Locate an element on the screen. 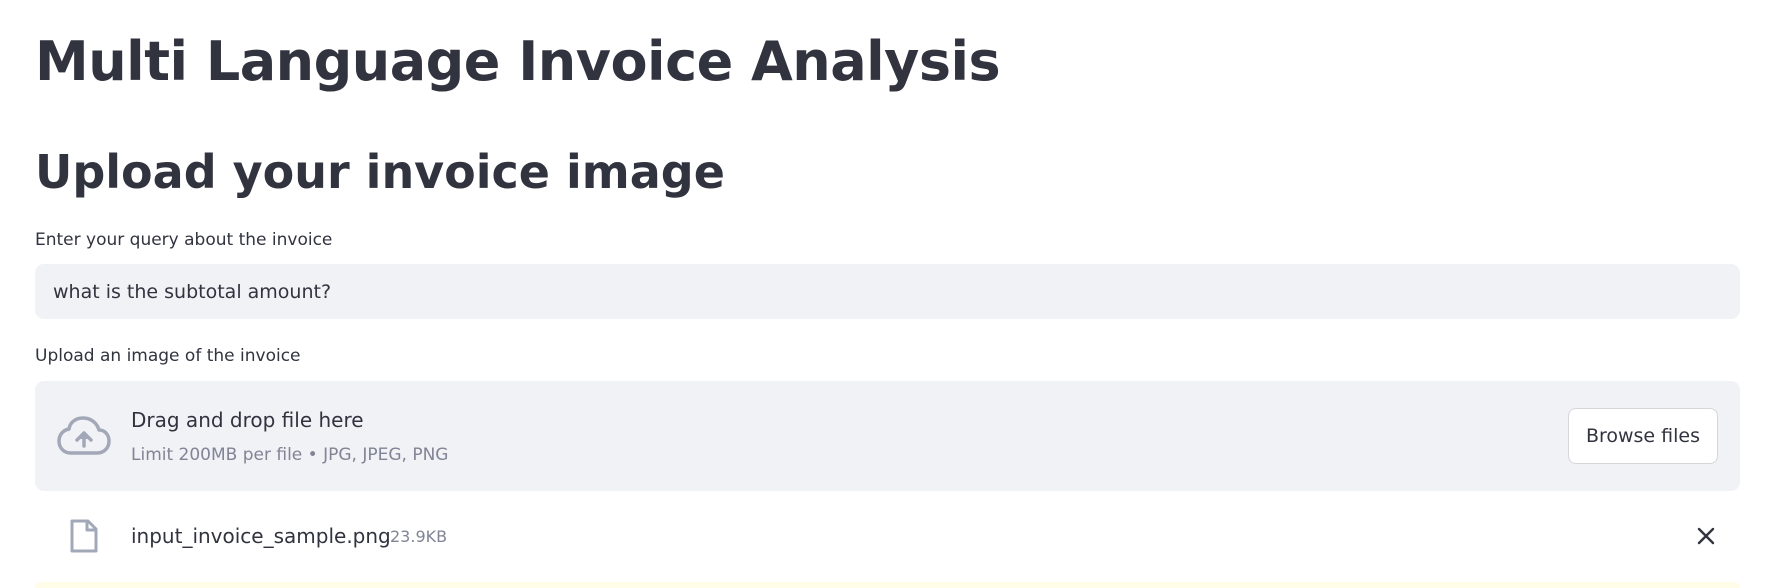 The width and height of the screenshot is (1774, 588). upload-label: Upload an image of the invoice is located at coordinates (168, 356).